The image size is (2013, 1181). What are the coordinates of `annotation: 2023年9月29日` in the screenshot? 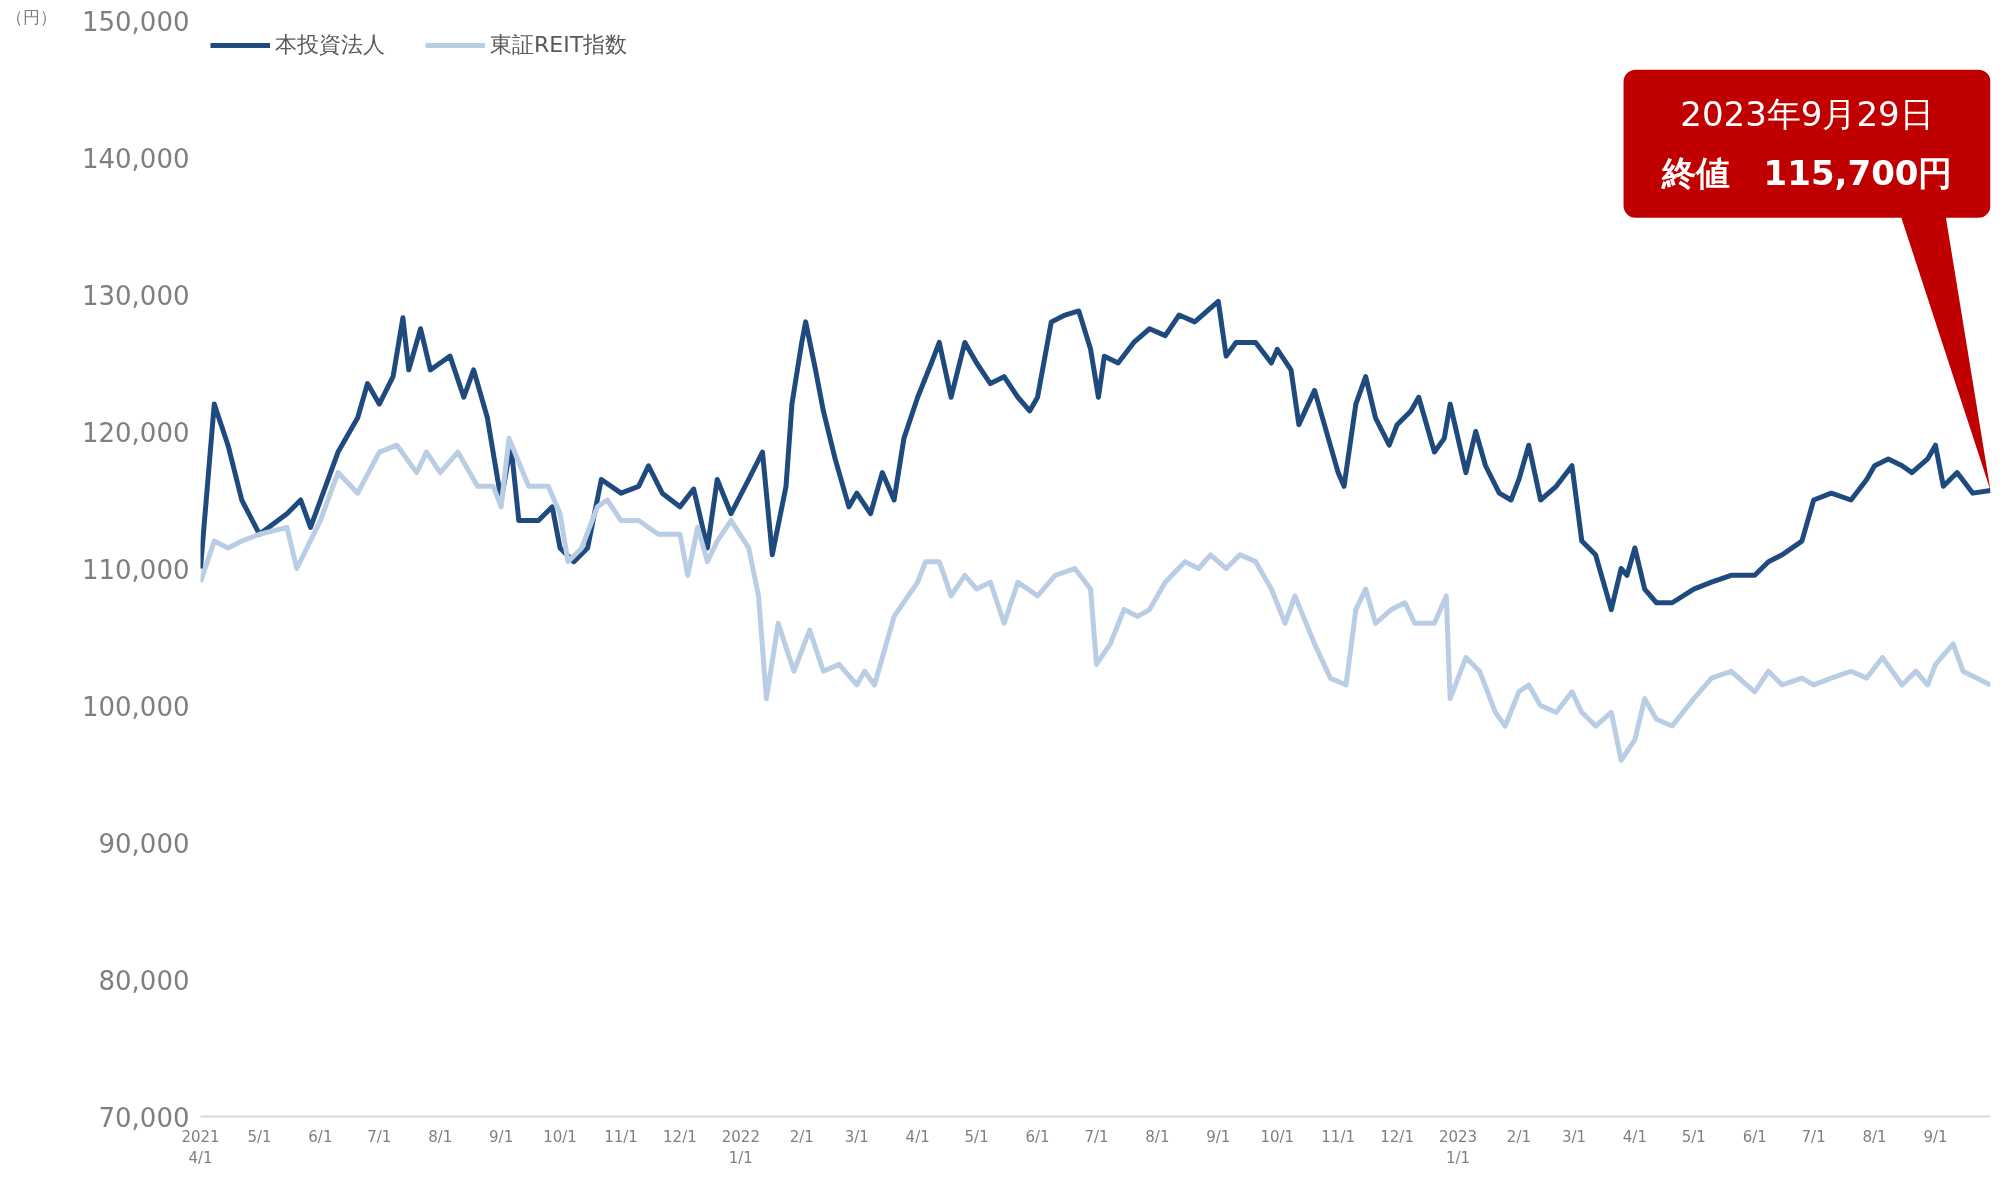 It's located at (1807, 114).